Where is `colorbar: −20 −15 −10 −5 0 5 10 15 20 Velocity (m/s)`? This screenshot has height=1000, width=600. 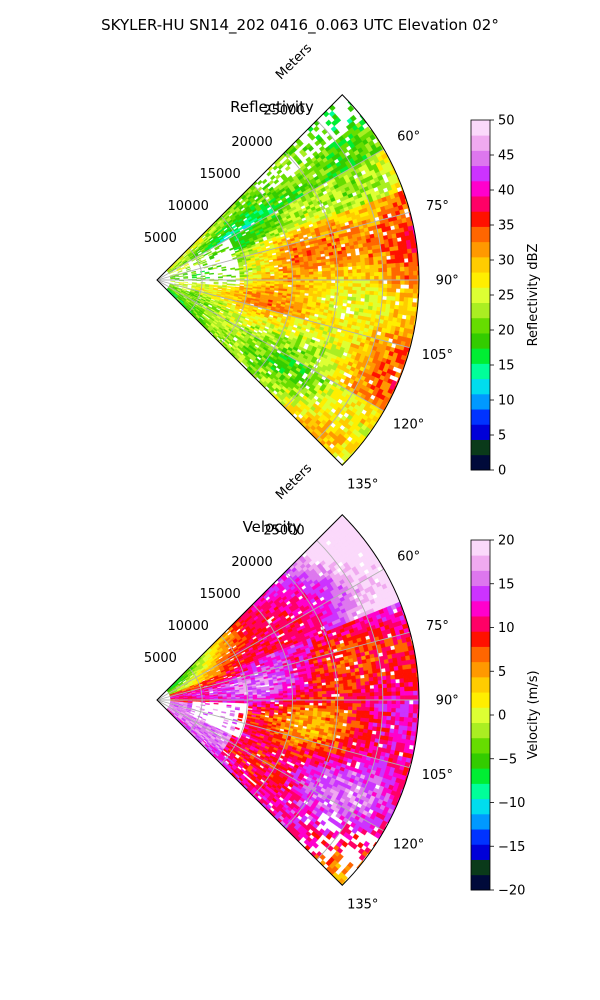
colorbar: −20 −15 −10 −5 0 5 10 15 20 Velocity (m/s) is located at coordinates (505, 716).